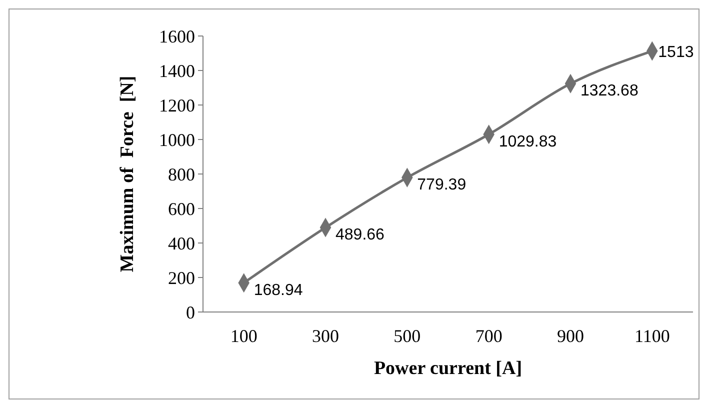 This screenshot has height=408, width=708. I want to click on x-axis-title: Power current [A], so click(448, 368).